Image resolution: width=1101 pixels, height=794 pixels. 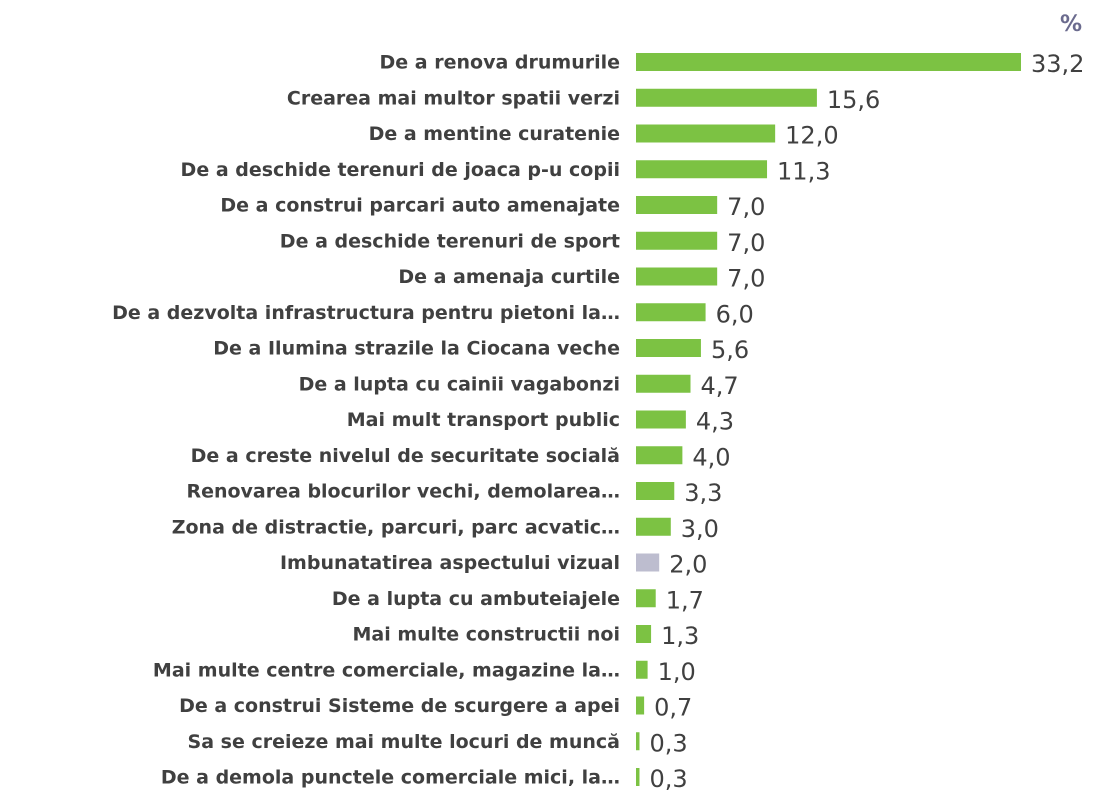 I want to click on value-label: 2,0, so click(x=688, y=565).